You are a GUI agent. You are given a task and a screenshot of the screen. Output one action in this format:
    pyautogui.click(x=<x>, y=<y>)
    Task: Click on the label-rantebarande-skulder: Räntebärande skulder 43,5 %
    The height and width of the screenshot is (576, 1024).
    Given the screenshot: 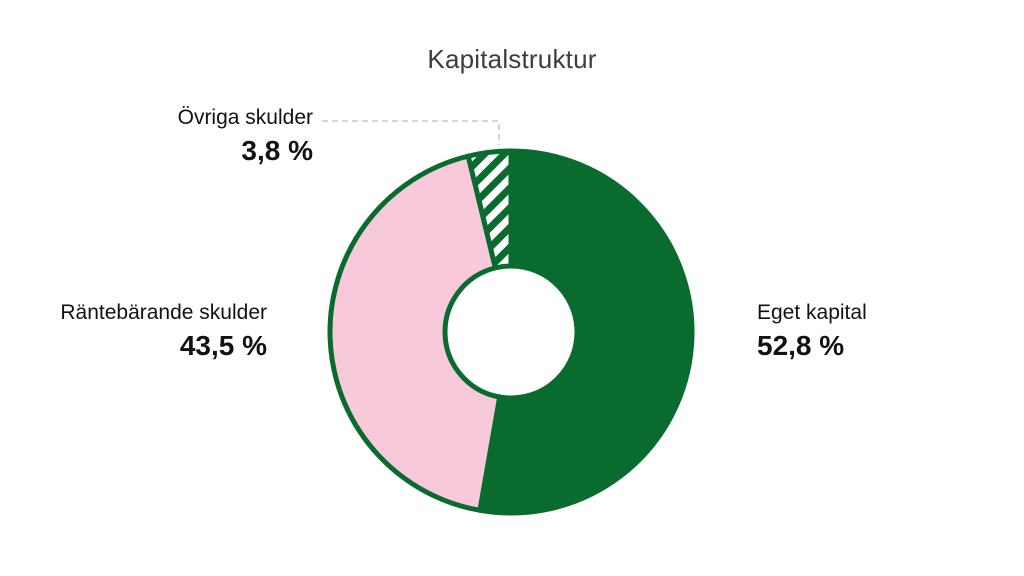 What is the action you would take?
    pyautogui.click(x=163, y=331)
    